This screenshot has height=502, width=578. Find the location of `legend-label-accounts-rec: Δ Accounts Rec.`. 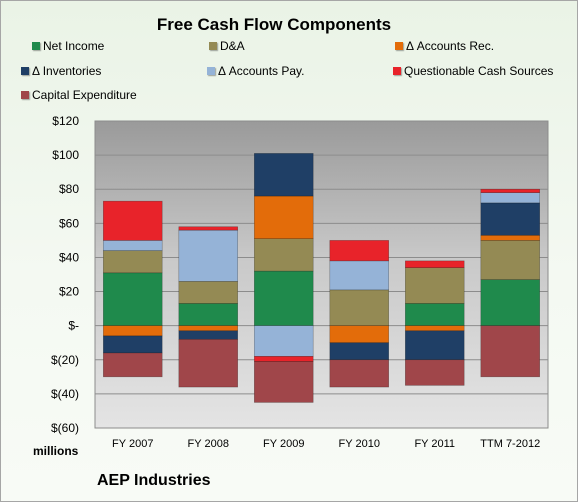

legend-label-accounts-rec: Δ Accounts Rec. is located at coordinates (450, 46).